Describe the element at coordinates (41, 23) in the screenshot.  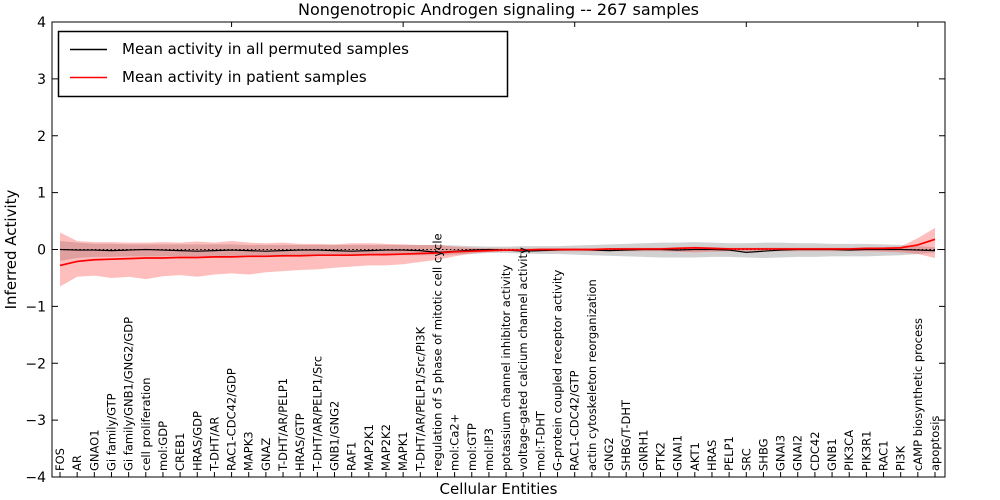
I see `y-tick-label: 4` at that location.